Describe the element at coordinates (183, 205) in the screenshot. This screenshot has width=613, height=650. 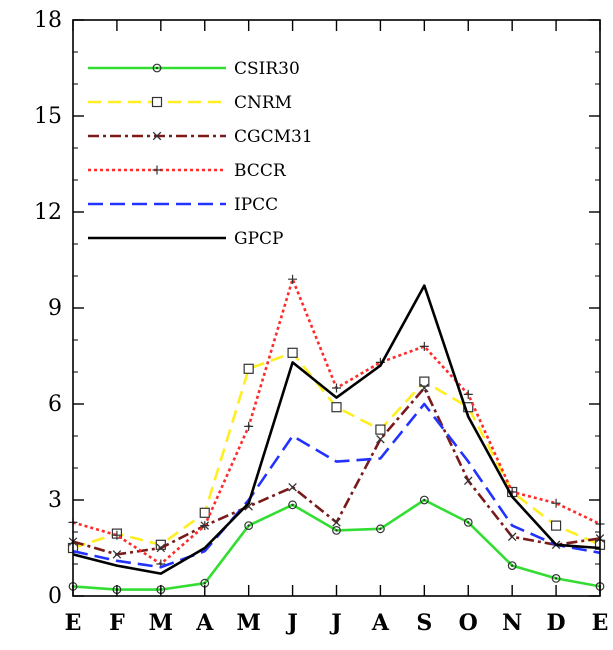
I see `legend-entry-ipcc: IPCC` at that location.